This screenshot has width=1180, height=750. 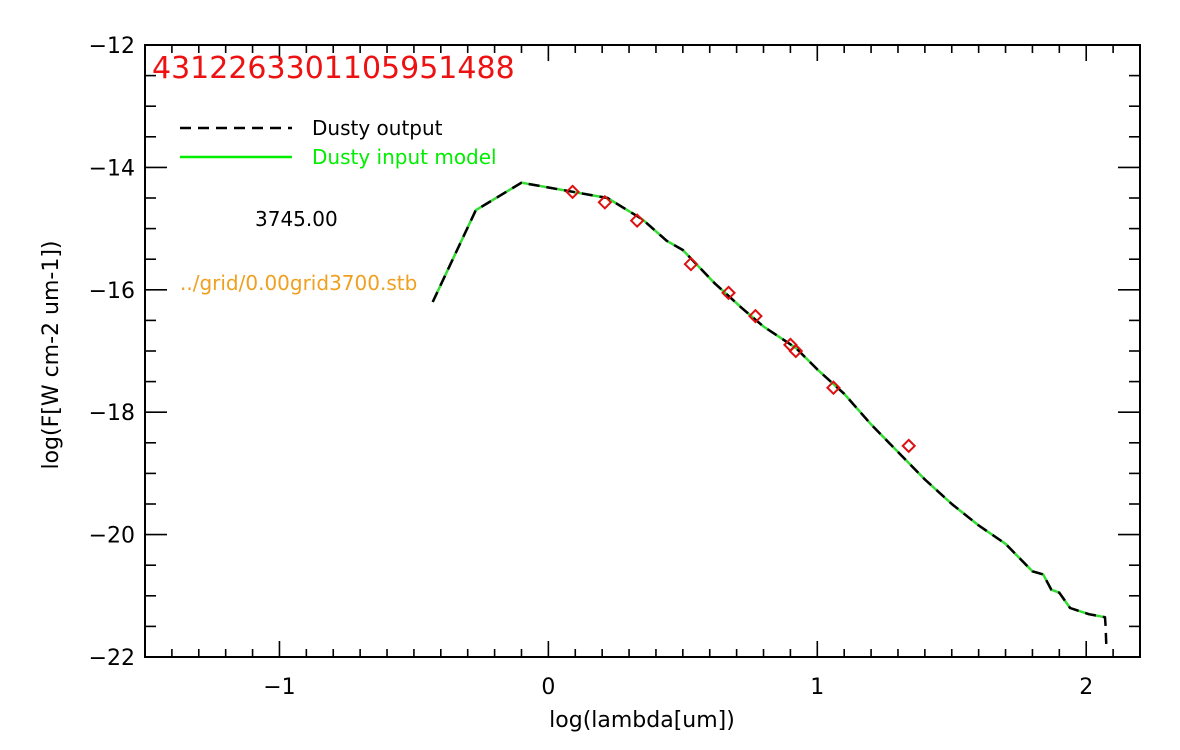 What do you see at coordinates (741, 319) in the screenshot?
I see `points-layer` at bounding box center [741, 319].